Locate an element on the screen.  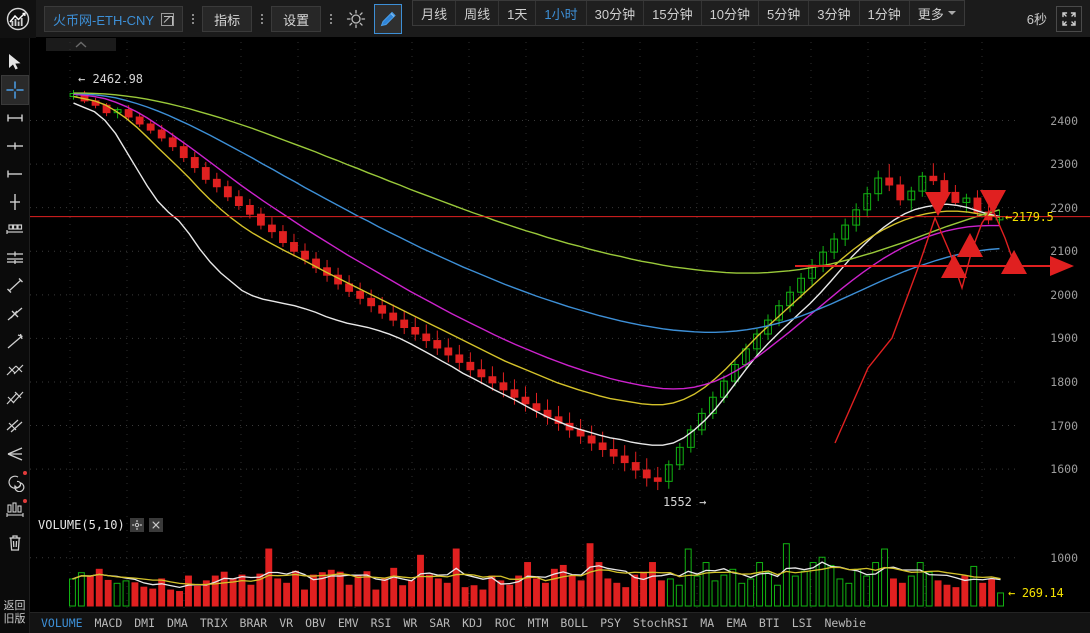
symbol-selector: 火币网-ETH-CNY is located at coordinates (114, 19).